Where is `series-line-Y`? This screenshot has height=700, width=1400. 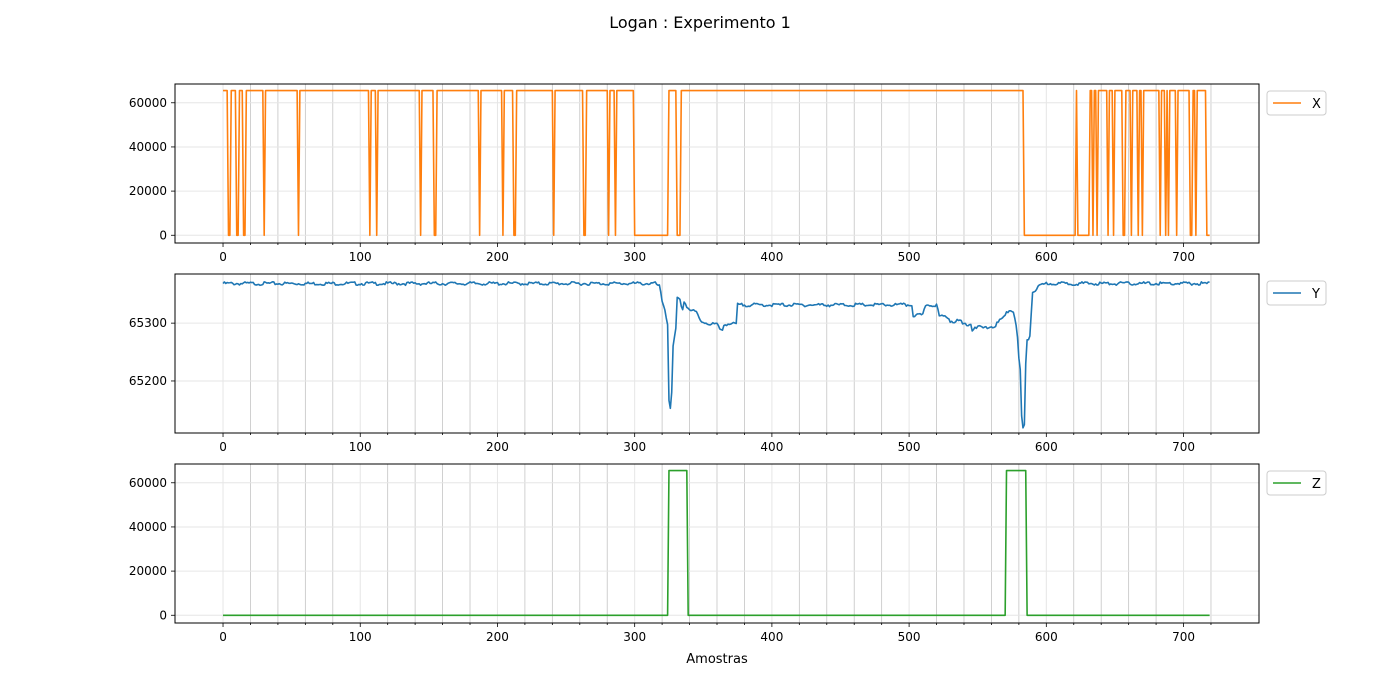
series-line-Y is located at coordinates (716, 355).